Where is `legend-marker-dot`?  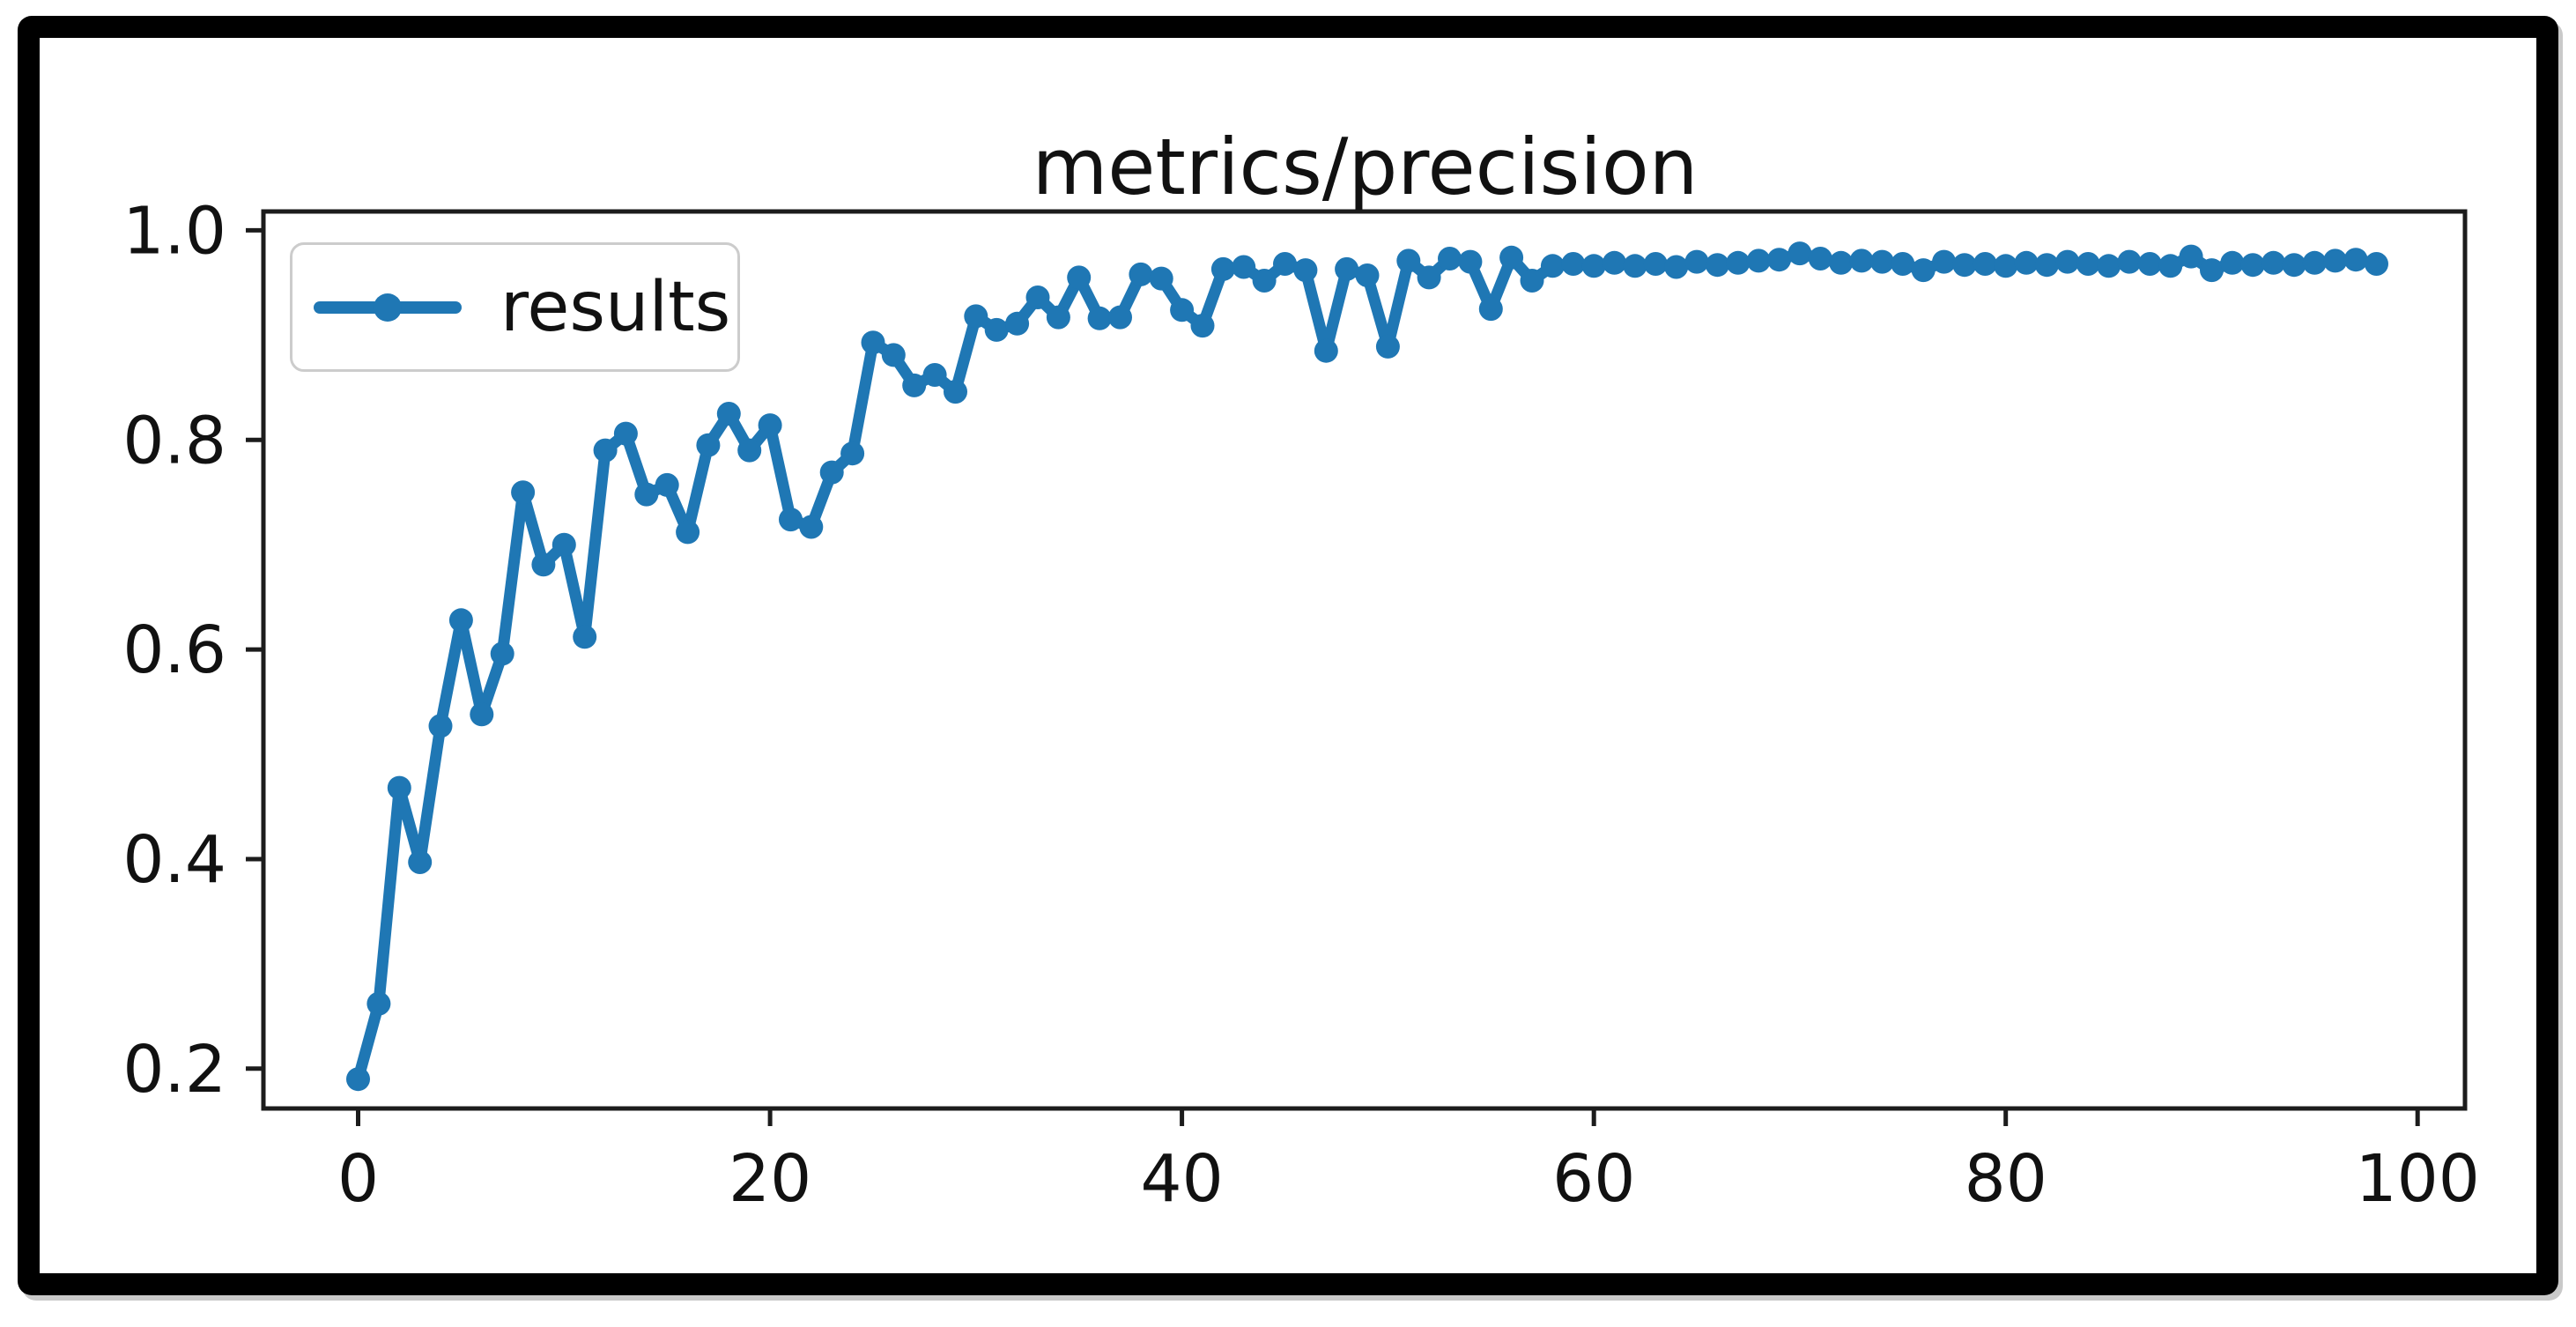 legend-marker-dot is located at coordinates (388, 307).